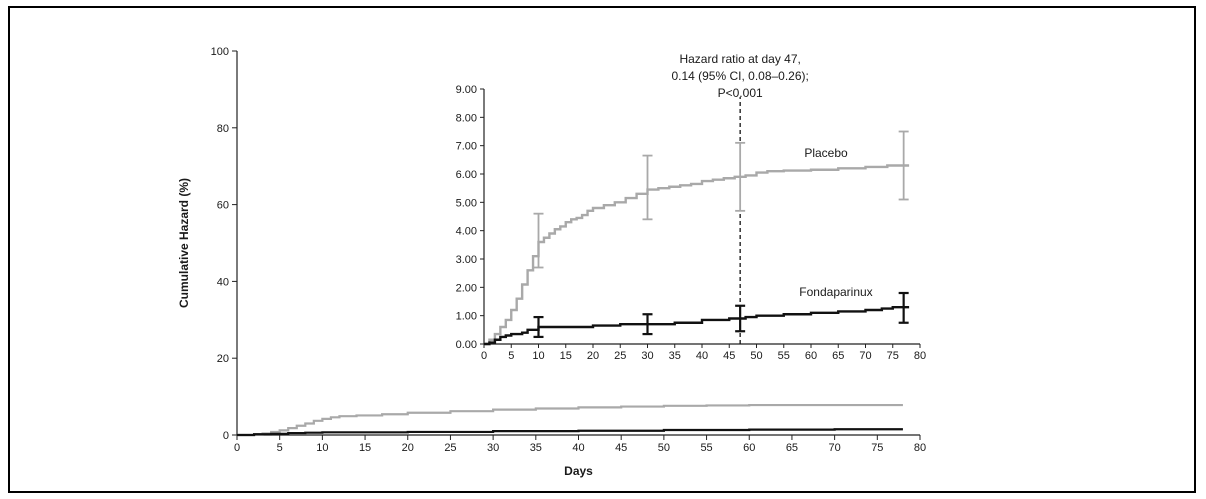 Image resolution: width=1206 pixels, height=499 pixels. What do you see at coordinates (621, 448) in the screenshot?
I see `main-x-tick-label: 45` at bounding box center [621, 448].